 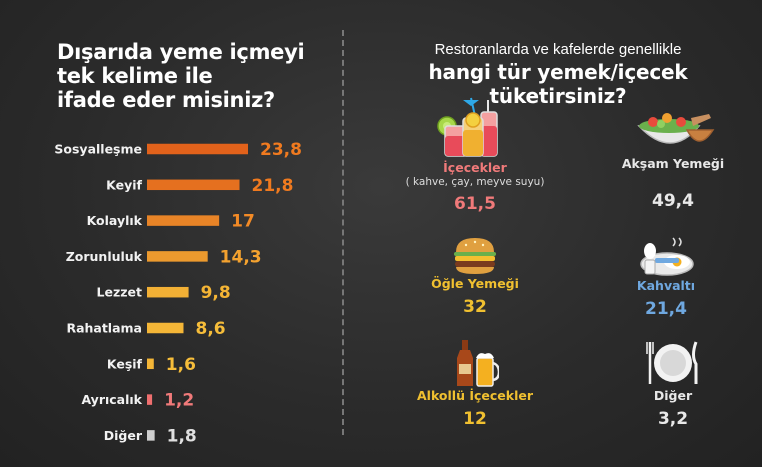 I want to click on bar-value-label: 23,8, so click(x=281, y=150).